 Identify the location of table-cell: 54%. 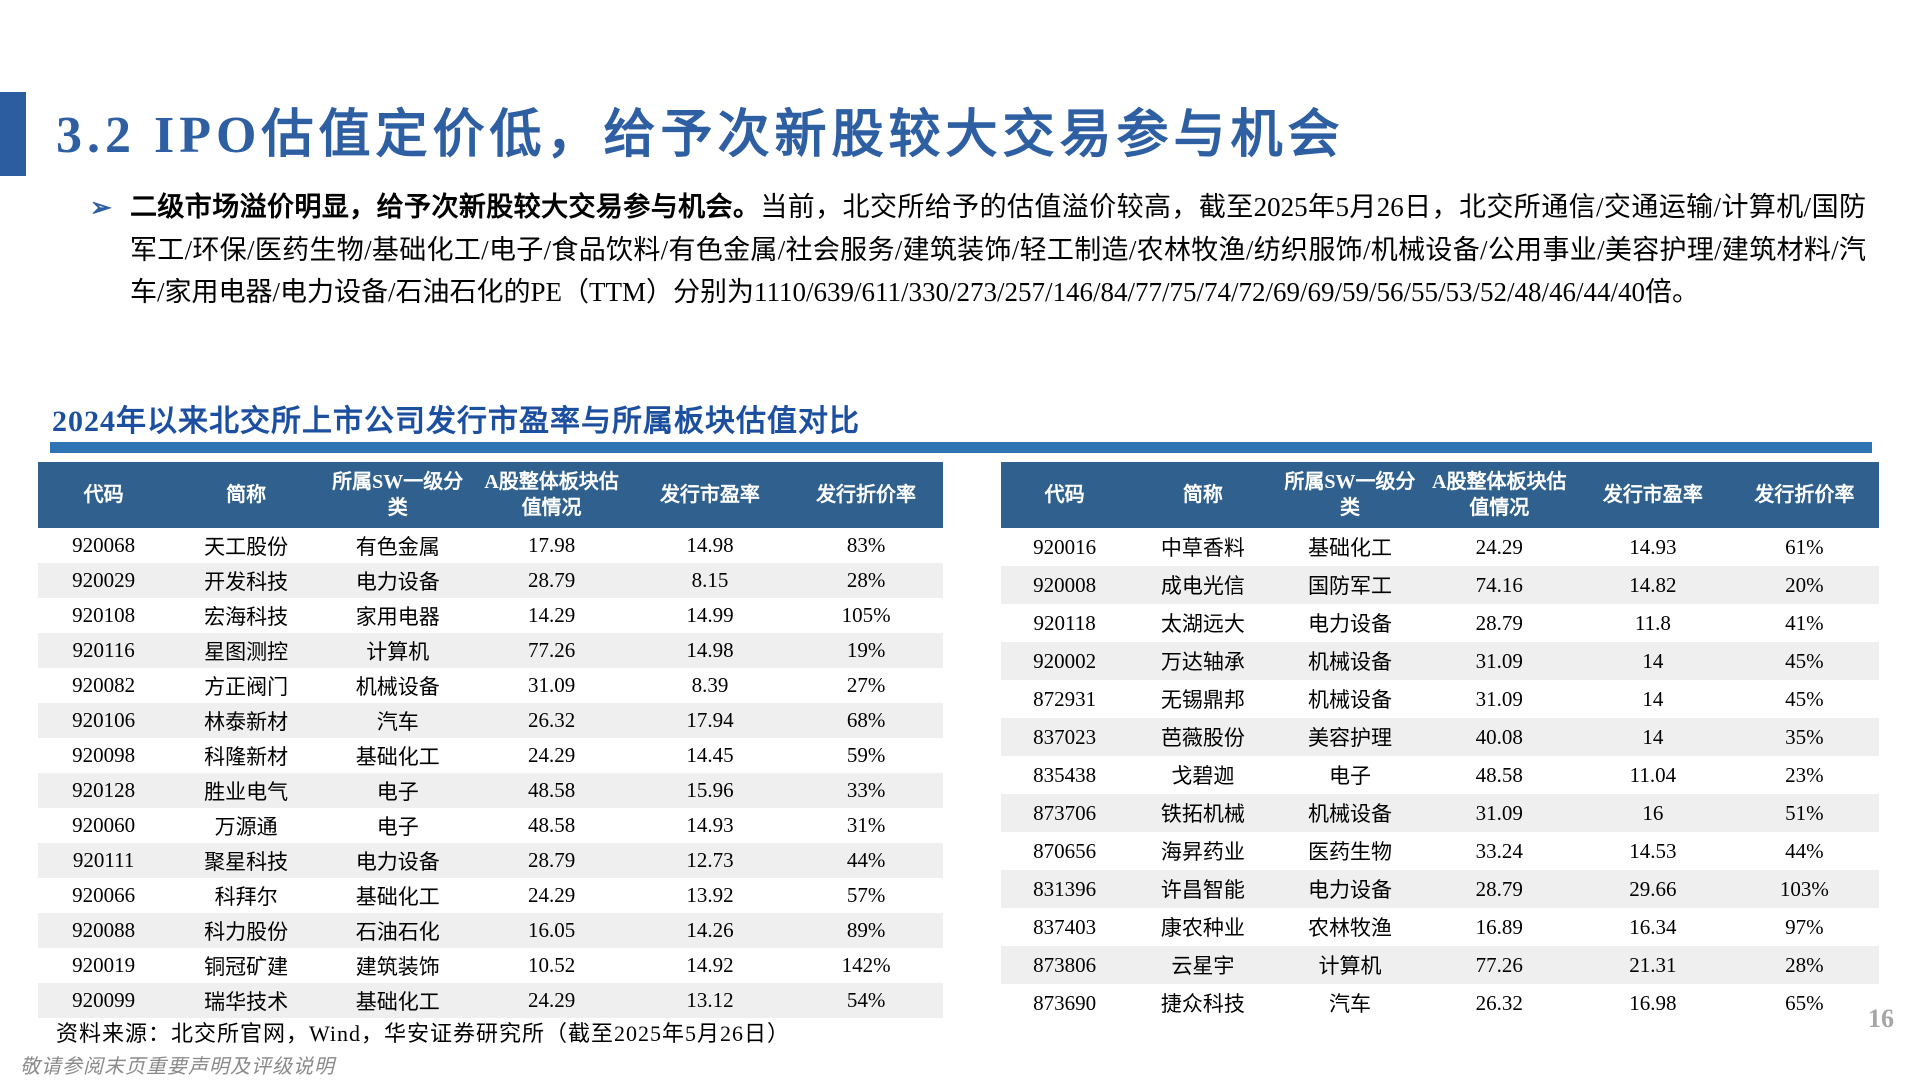
(866, 1000).